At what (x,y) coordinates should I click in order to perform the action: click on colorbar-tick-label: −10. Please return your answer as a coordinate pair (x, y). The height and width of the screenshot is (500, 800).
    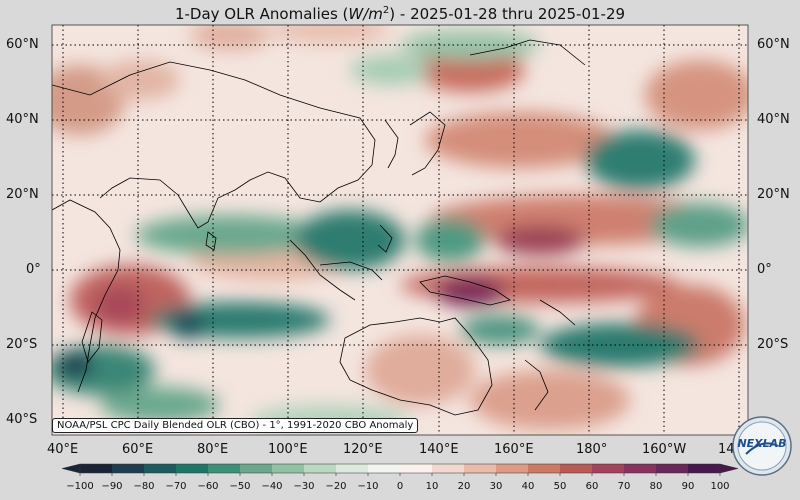
    Looking at the image, I should click on (368, 486).